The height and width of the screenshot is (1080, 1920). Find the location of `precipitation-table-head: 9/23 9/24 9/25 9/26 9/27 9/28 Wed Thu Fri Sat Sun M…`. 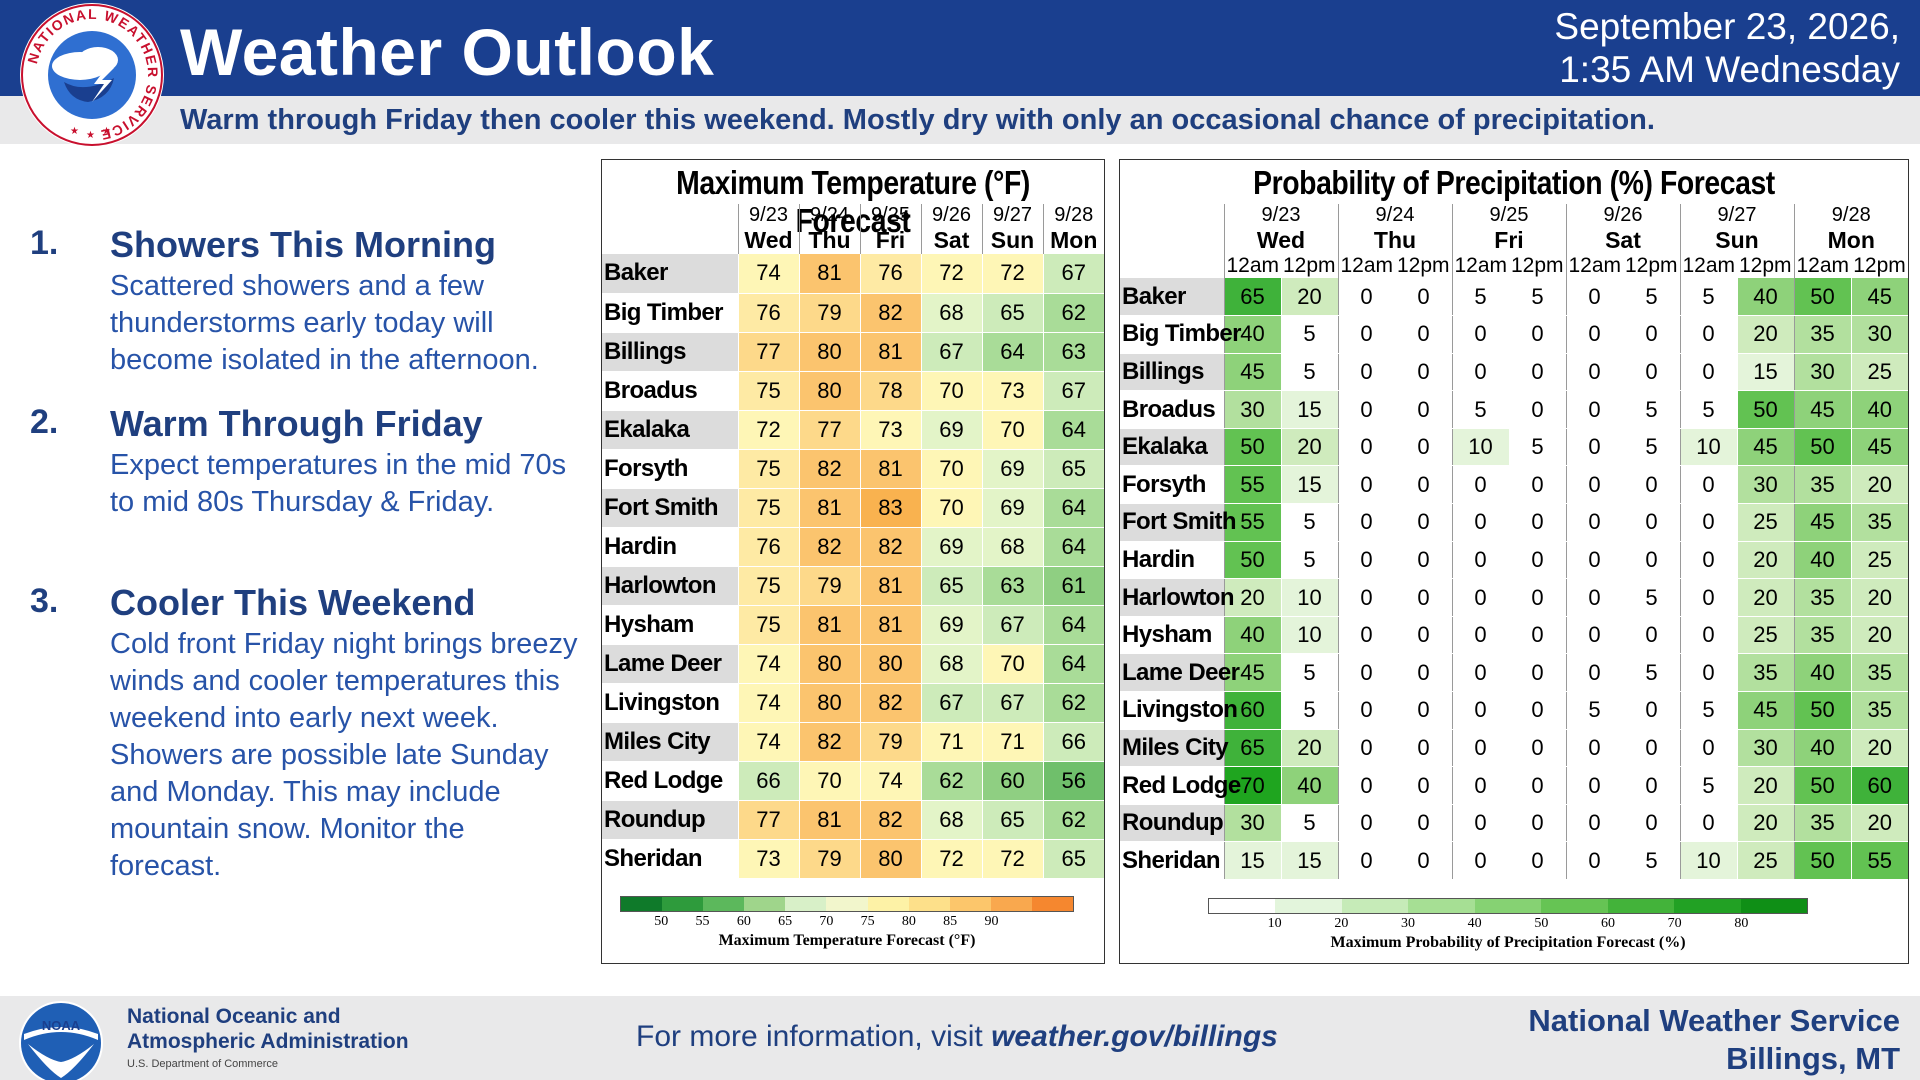

precipitation-table-head: 9/23 9/24 9/25 9/26 9/27 9/28 Wed Thu Fri Sat Sun M… is located at coordinates (1514, 241).